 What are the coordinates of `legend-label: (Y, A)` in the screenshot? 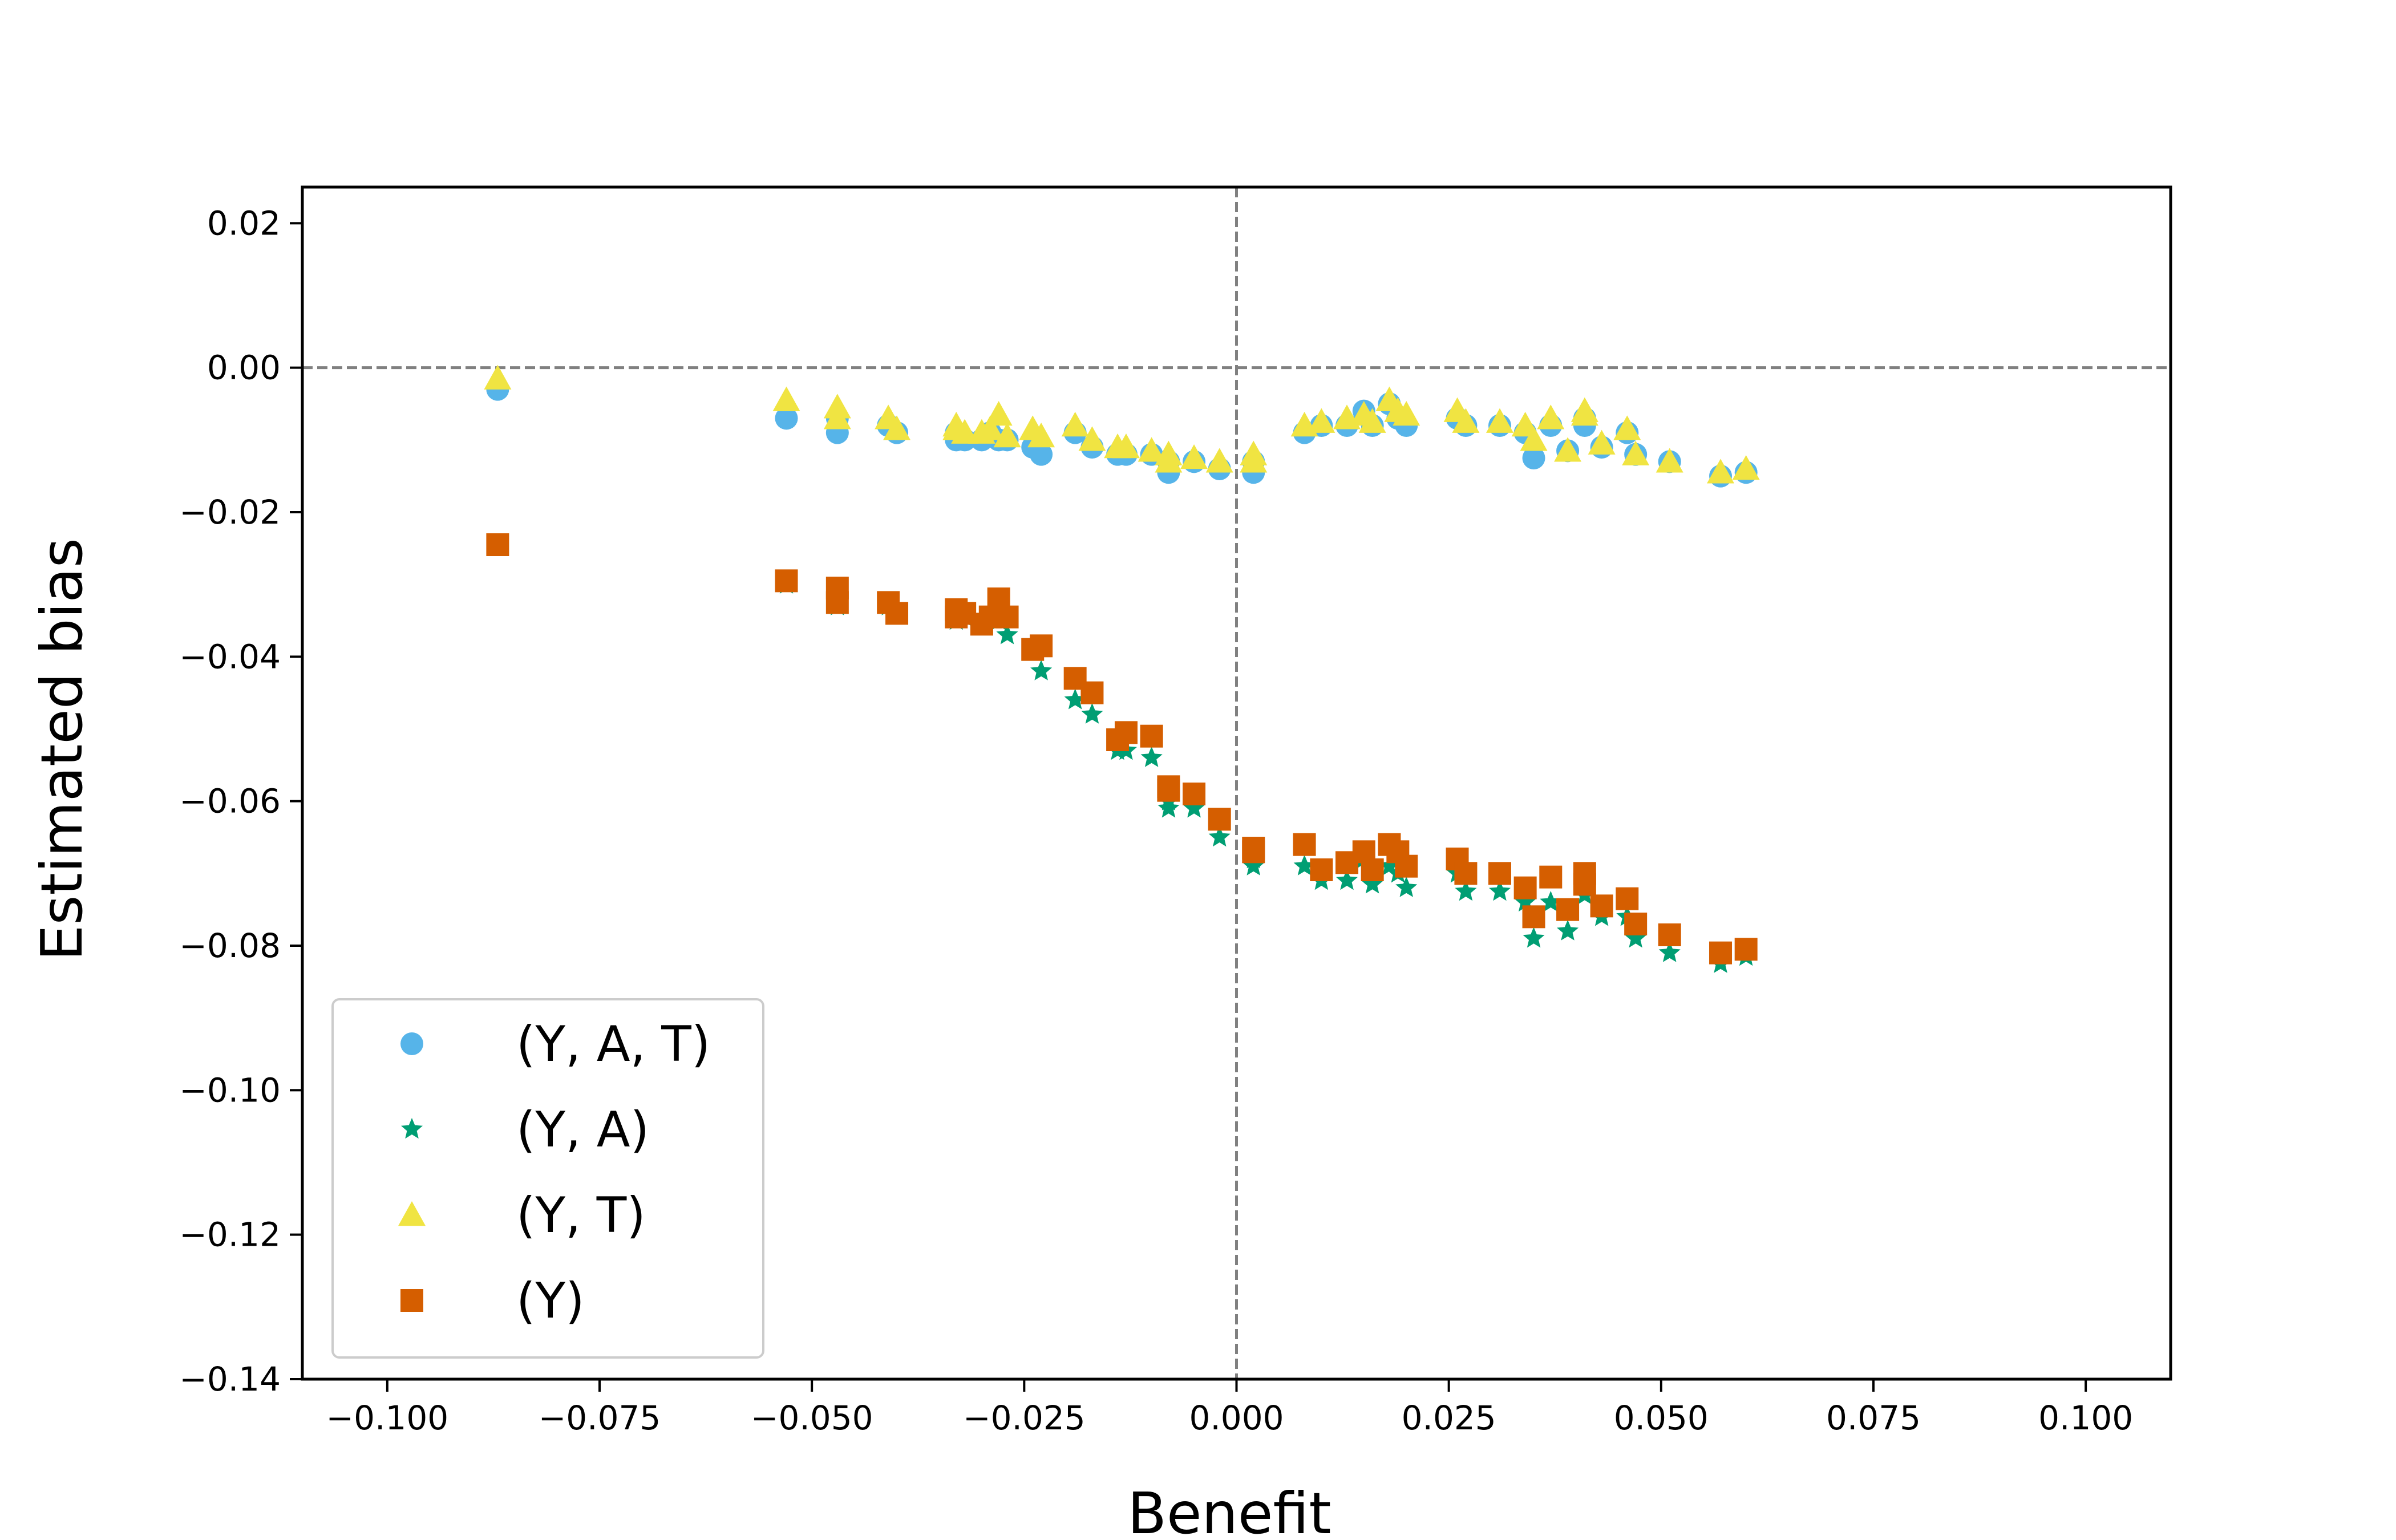 It's located at (582, 1129).